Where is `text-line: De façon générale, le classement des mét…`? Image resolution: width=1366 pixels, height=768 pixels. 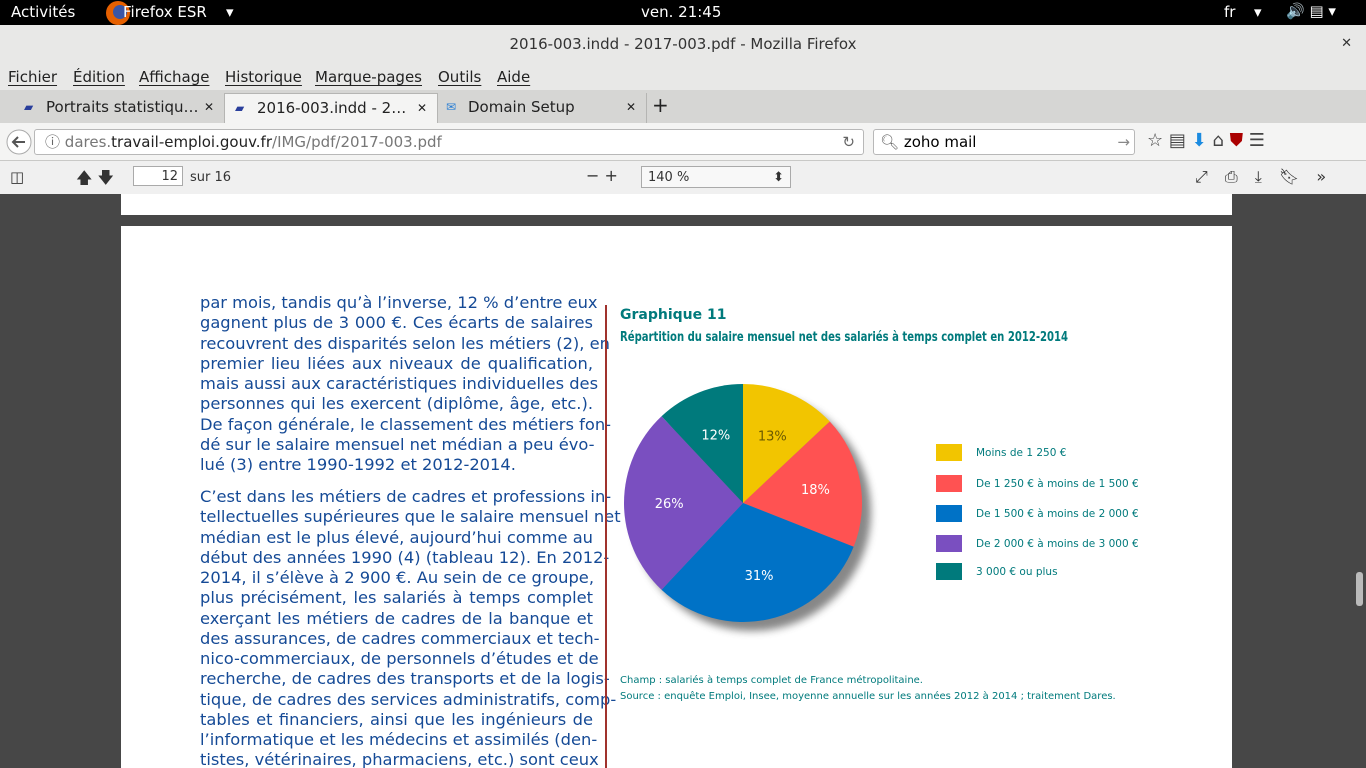
text-line: De façon générale, le classement des mét… is located at coordinates (406, 424).